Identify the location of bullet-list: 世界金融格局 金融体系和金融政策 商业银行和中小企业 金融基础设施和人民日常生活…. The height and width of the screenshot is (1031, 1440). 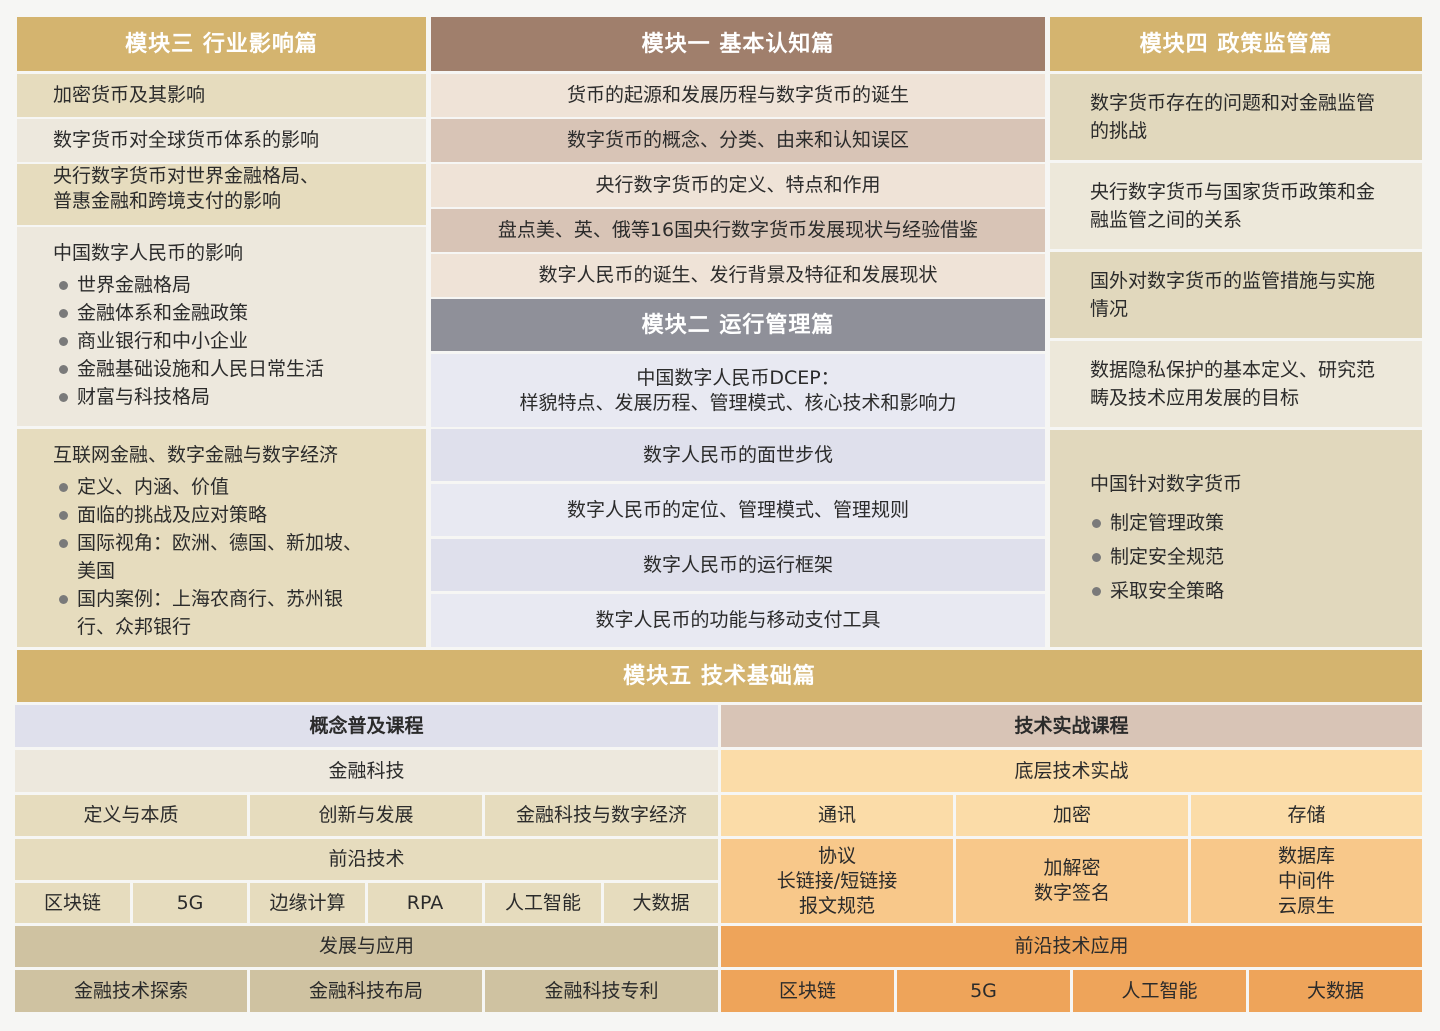
(229, 341).